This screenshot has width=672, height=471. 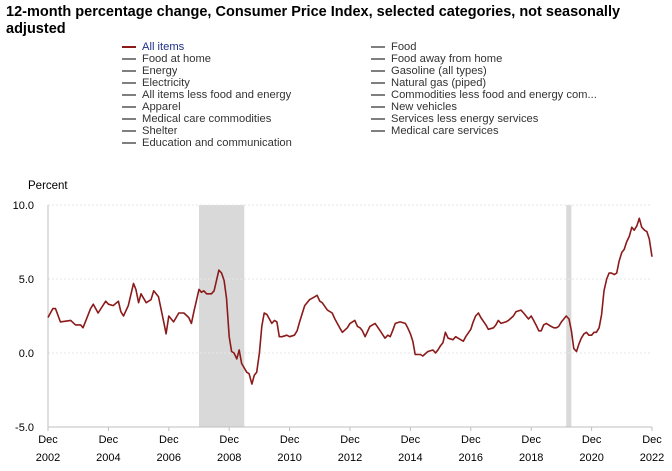 I want to click on legend-item: Natural gas (piped), so click(x=501, y=83).